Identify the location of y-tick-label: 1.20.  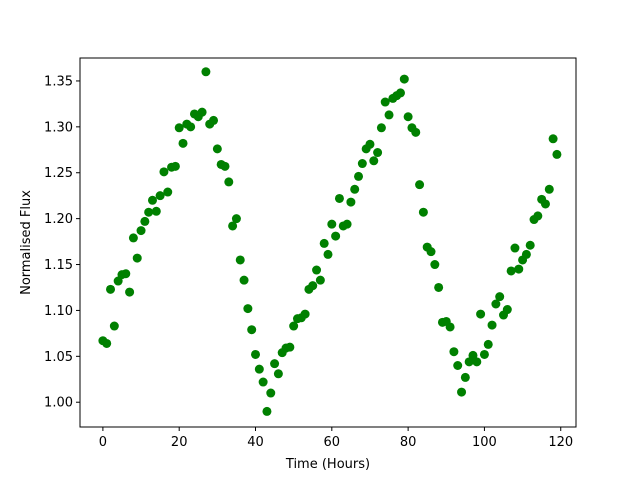
(58, 219).